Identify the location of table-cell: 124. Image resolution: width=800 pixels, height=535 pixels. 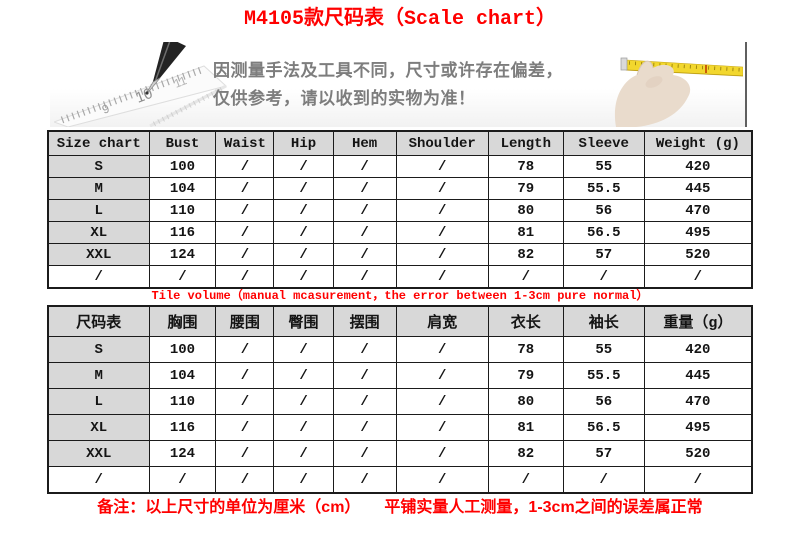
(182, 453).